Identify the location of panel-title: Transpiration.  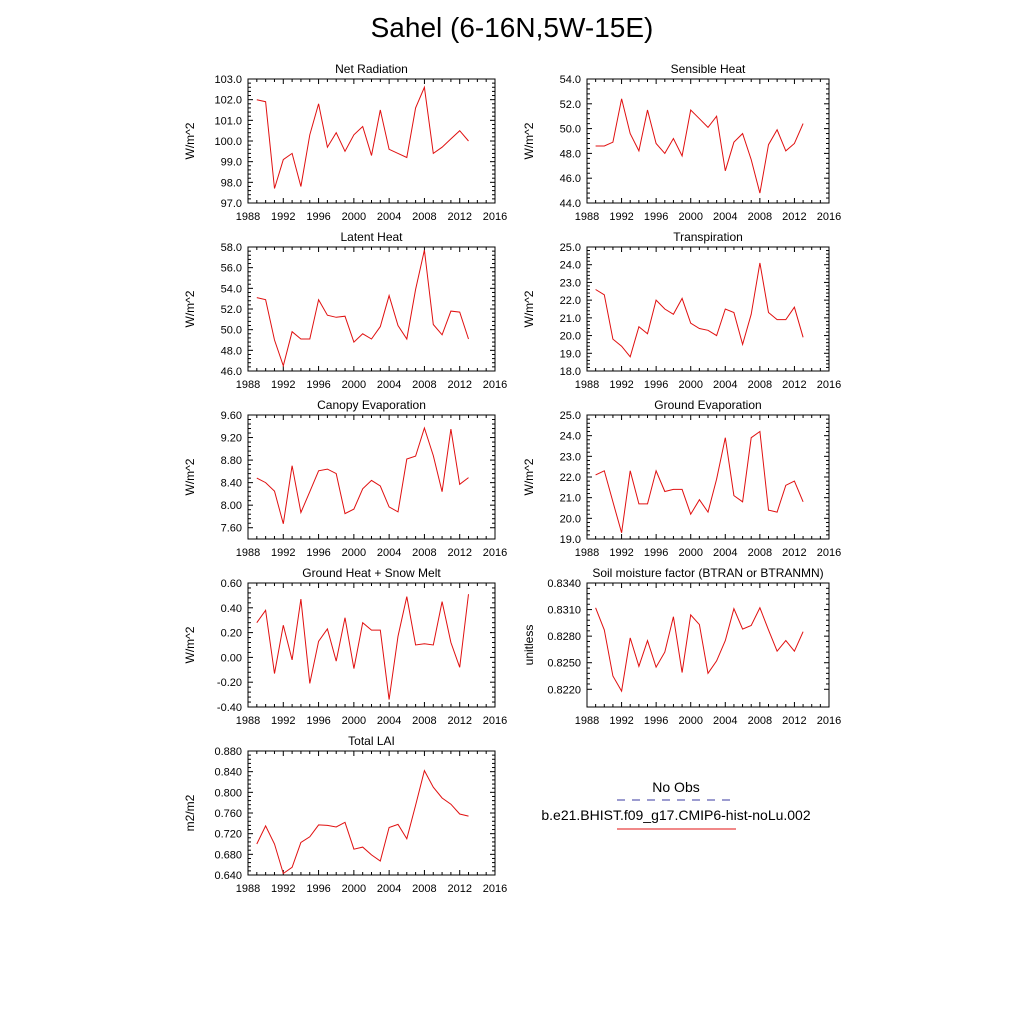
(708, 237).